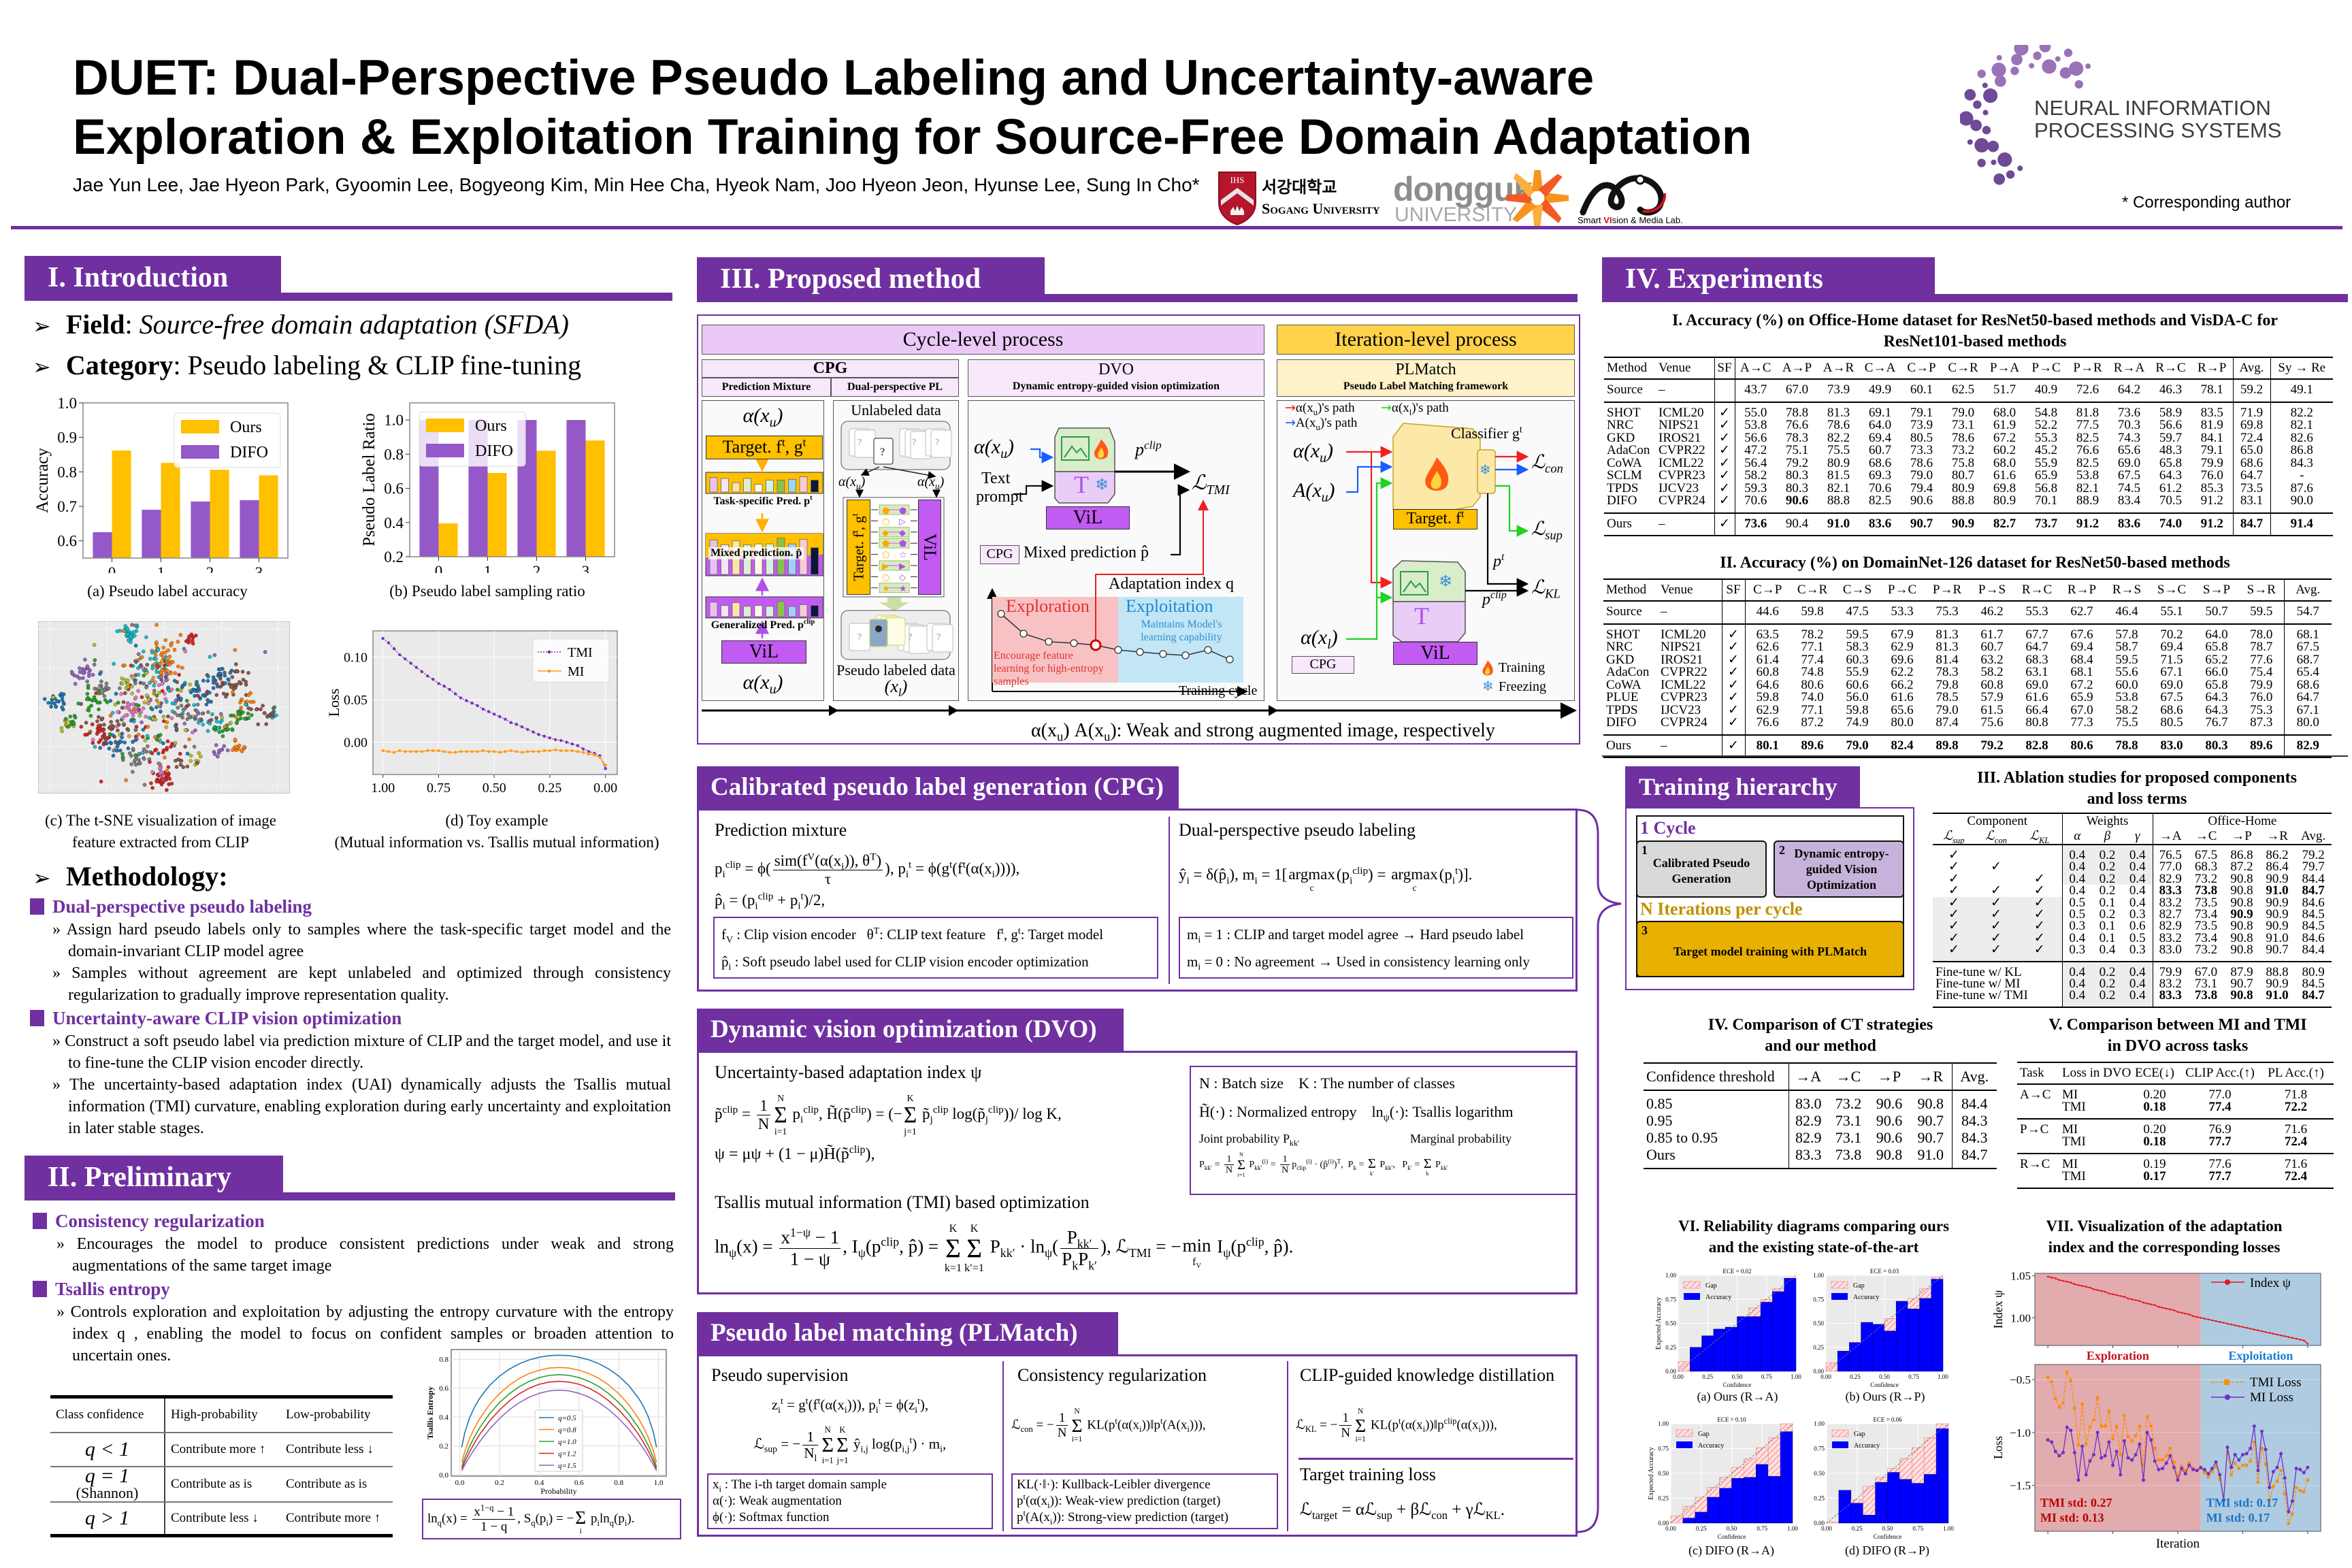 This screenshot has width=2352, height=1568. I want to click on table-cell: 67.0, so click(2206, 972).